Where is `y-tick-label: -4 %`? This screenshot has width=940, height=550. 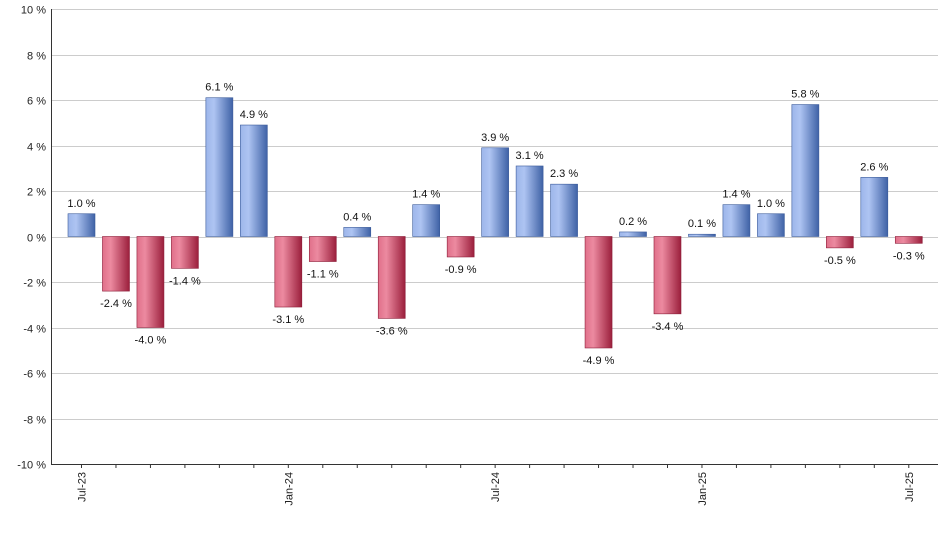
y-tick-label: -4 % is located at coordinates (34, 330).